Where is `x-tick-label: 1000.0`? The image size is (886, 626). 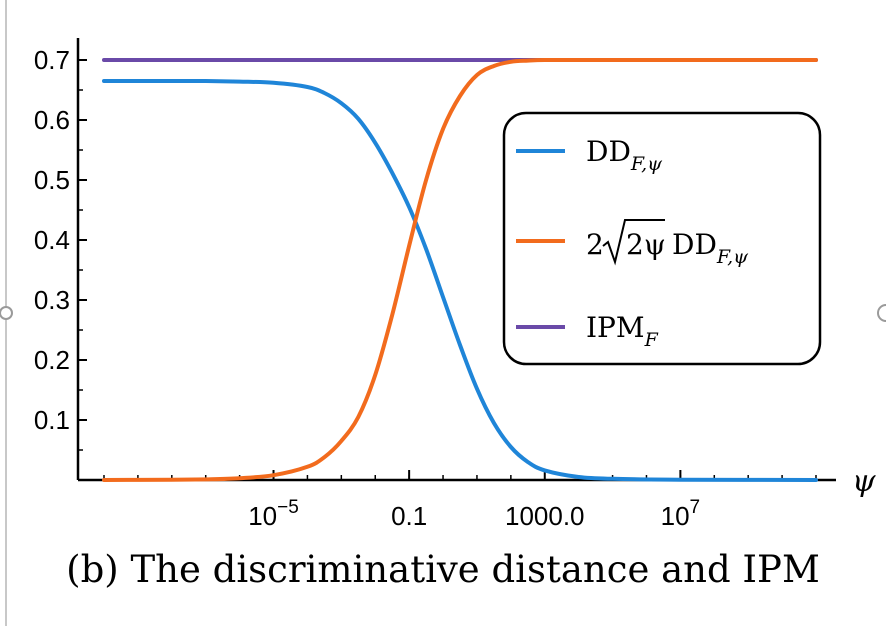 x-tick-label: 1000.0 is located at coordinates (545, 516).